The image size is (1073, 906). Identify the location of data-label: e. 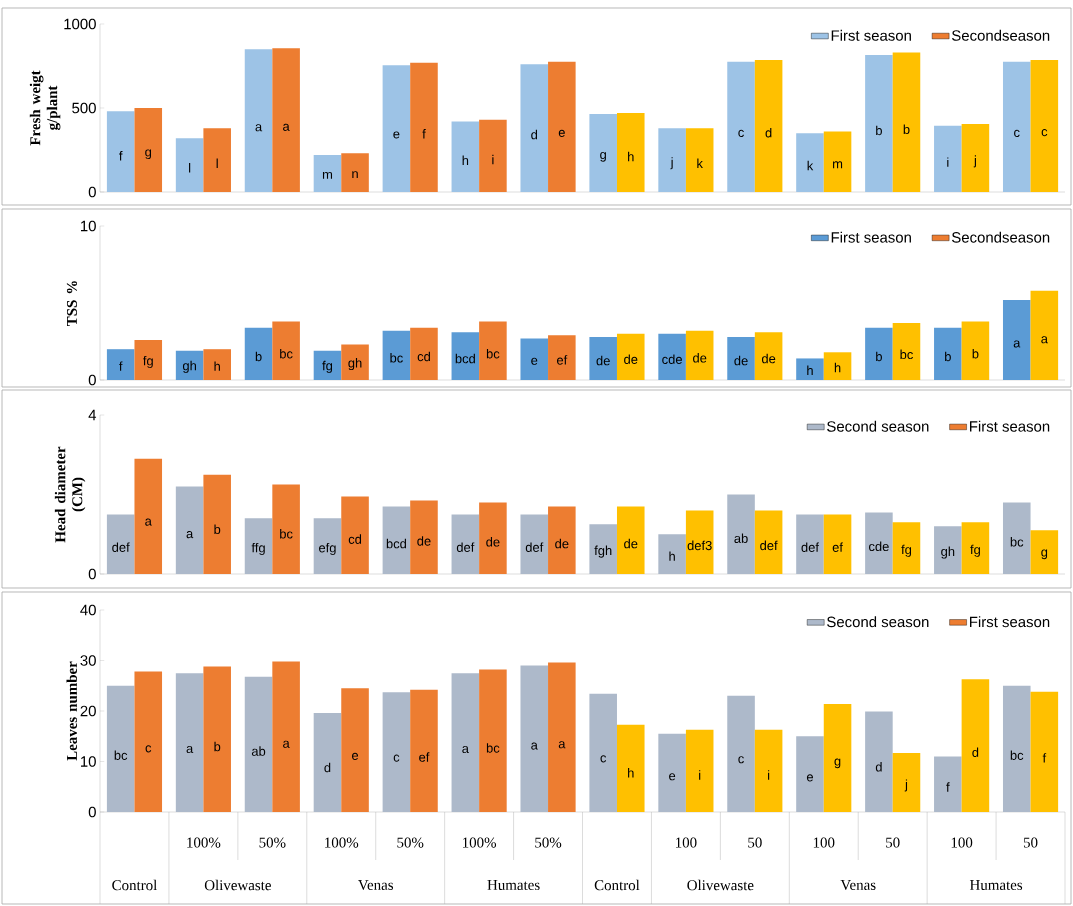
(561, 133).